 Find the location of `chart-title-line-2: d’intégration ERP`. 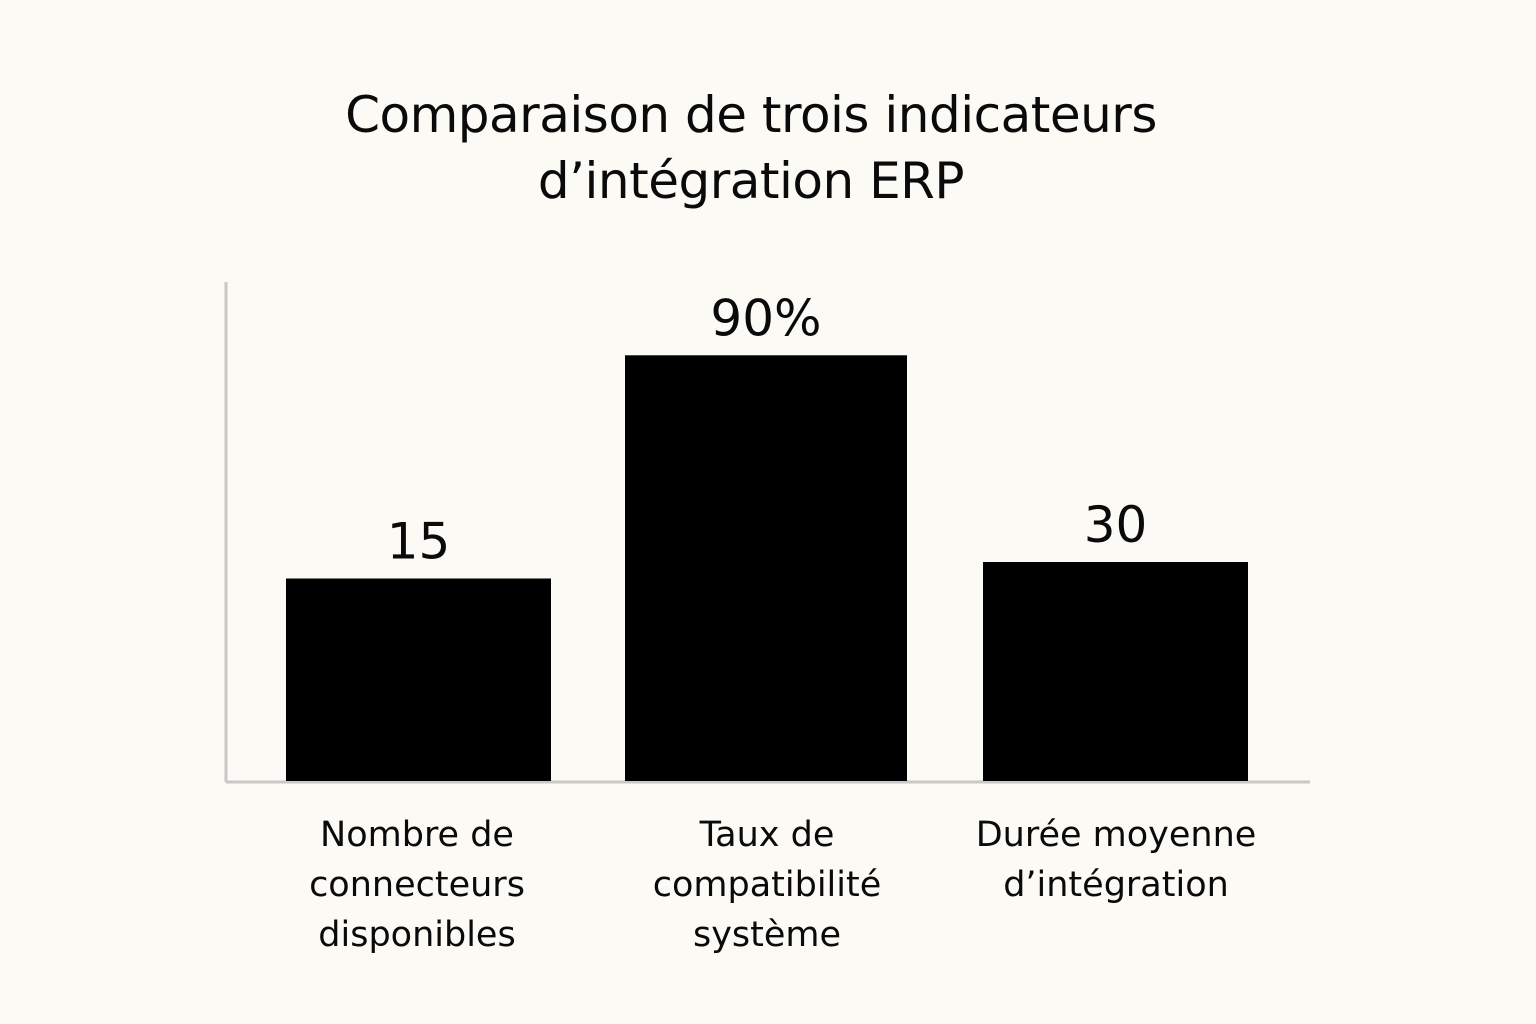

chart-title-line-2: d’intégration ERP is located at coordinates (751, 181).